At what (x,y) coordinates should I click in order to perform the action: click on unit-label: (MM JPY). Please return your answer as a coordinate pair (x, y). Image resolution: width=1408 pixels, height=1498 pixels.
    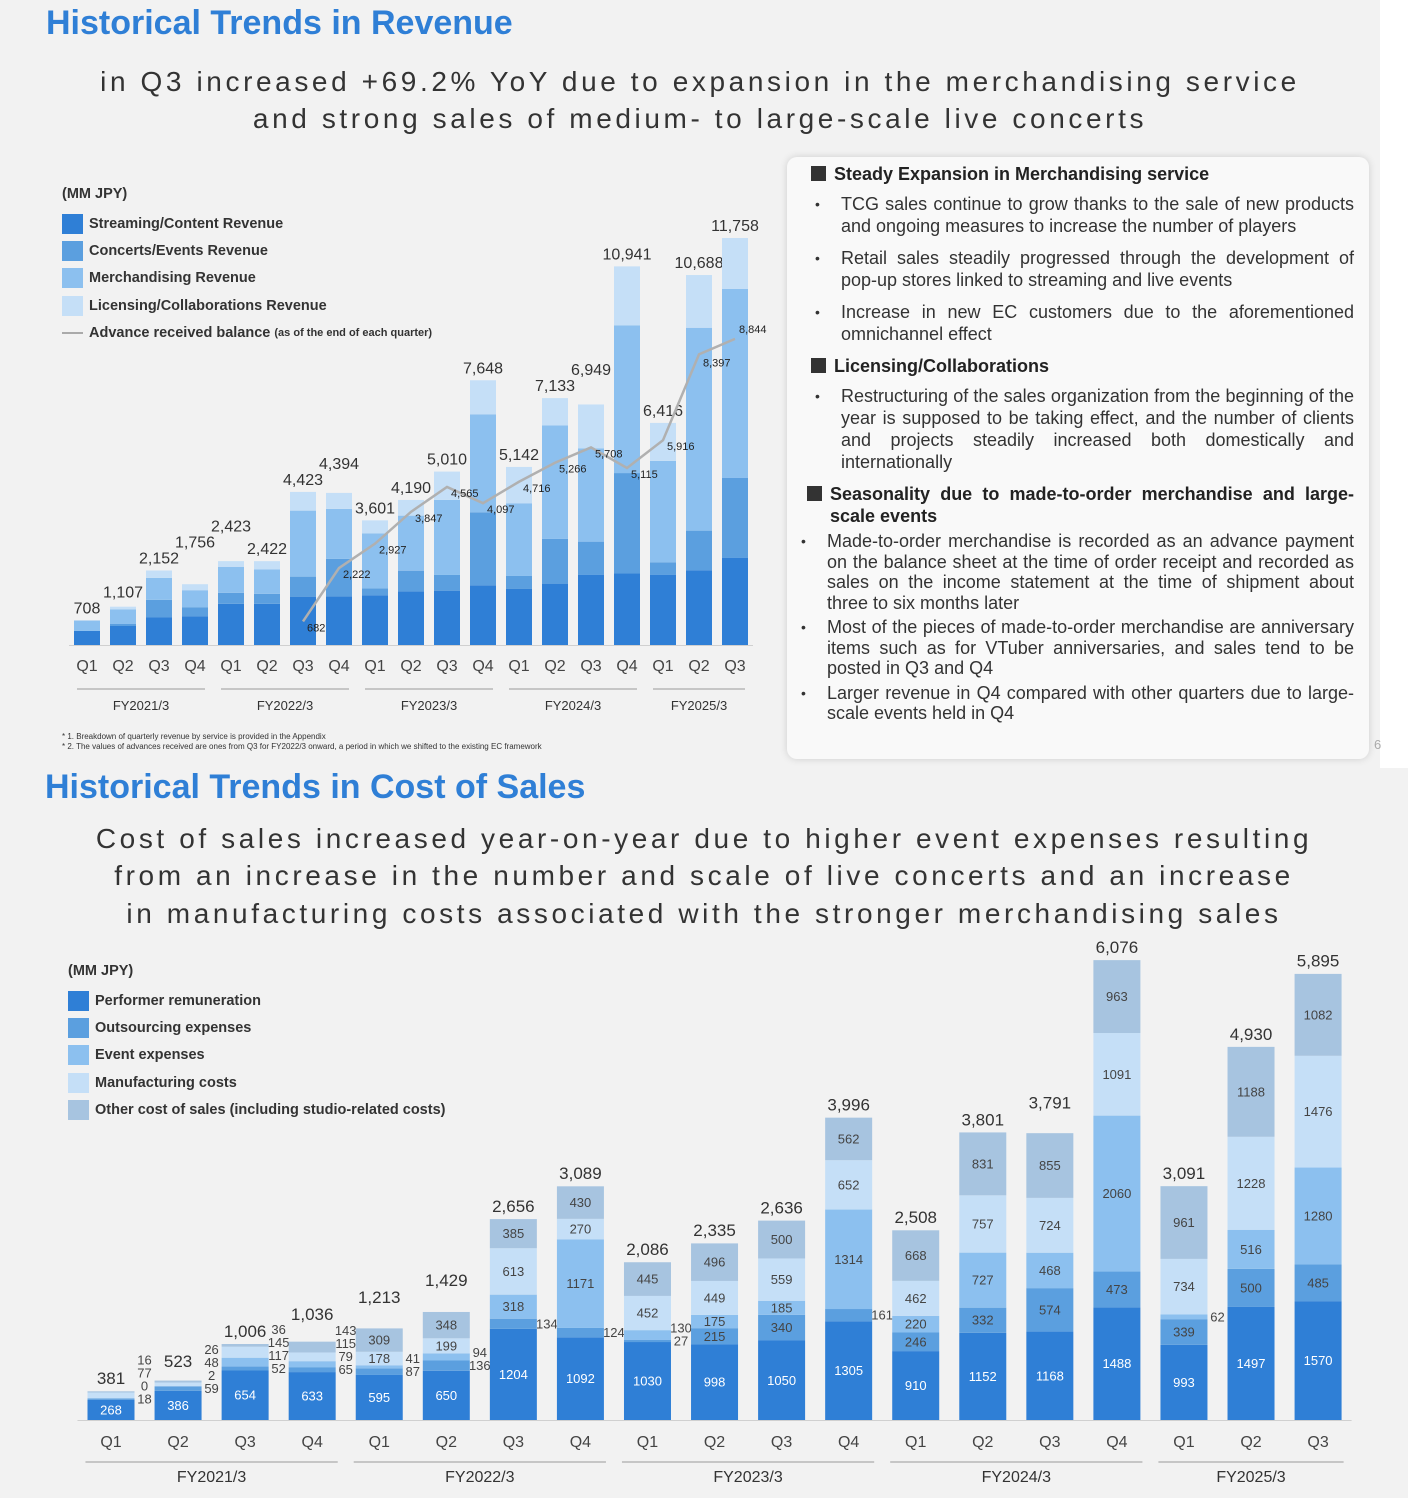
    Looking at the image, I should click on (101, 971).